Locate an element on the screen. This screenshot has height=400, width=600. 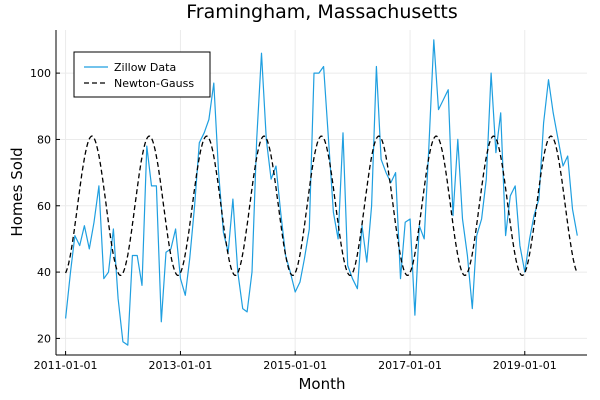
y-axis-label: Homes Sold is located at coordinates (17, 191).